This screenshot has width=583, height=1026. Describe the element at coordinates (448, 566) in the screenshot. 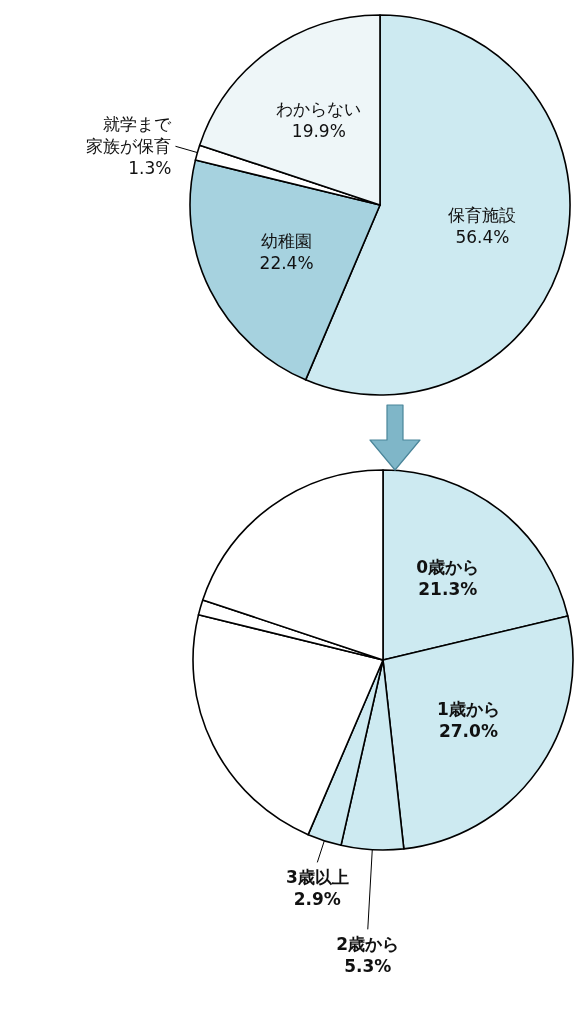

I see `slice-label: 0歳から` at that location.